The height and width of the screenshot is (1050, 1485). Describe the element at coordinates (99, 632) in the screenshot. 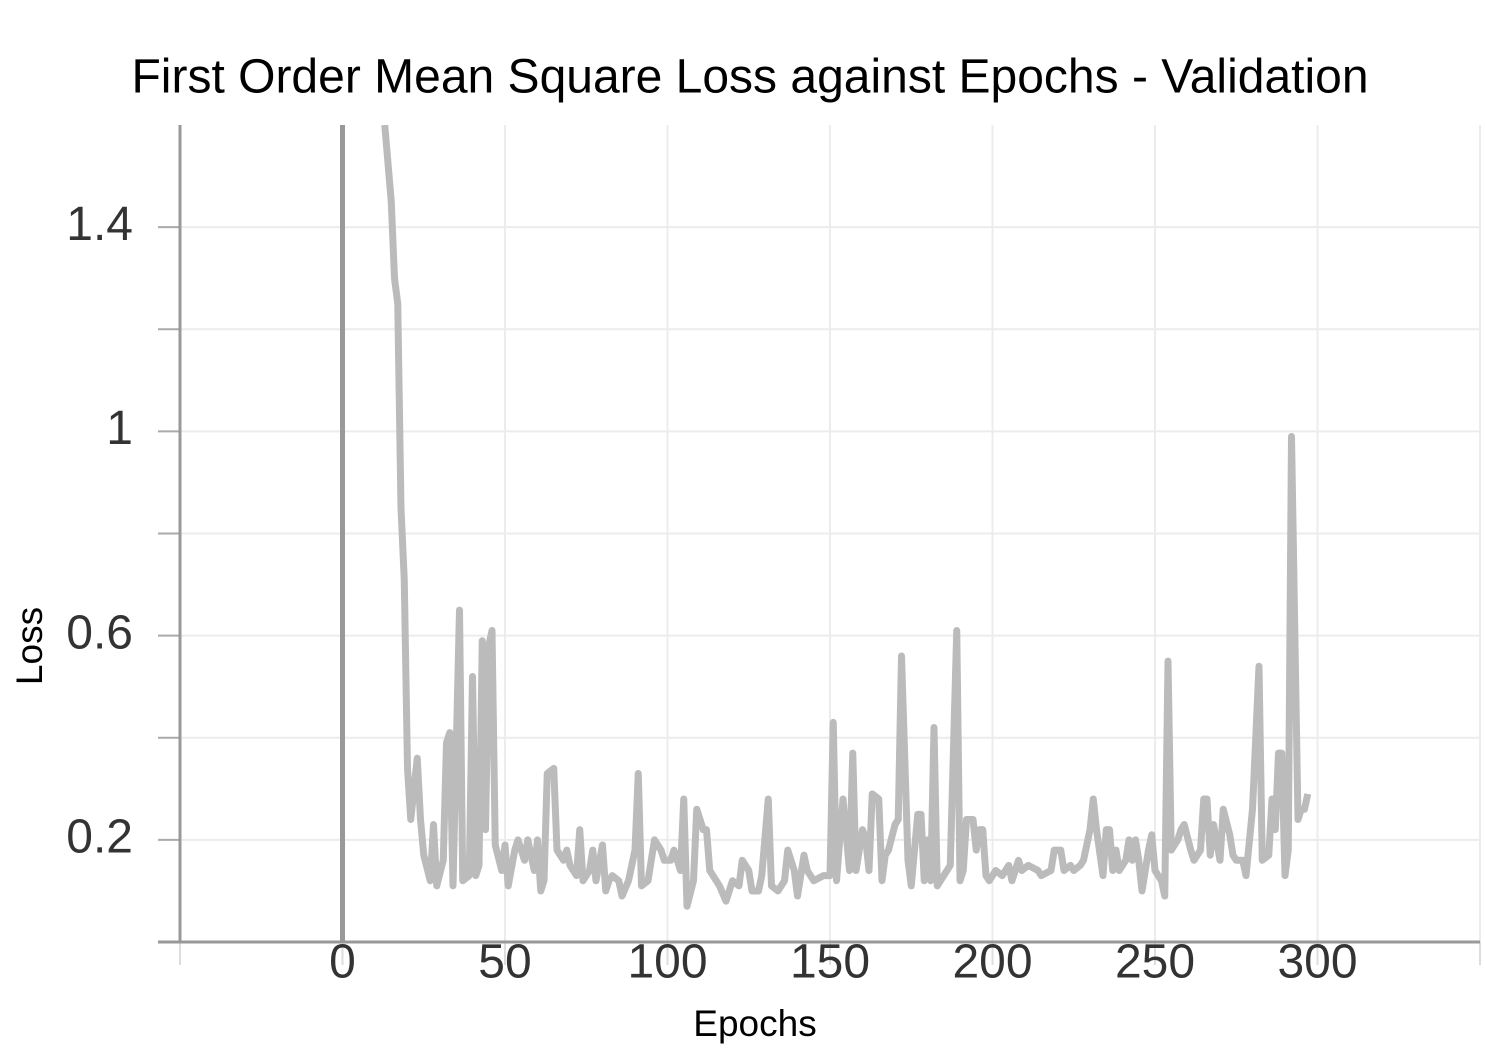

I see `y-tick-label: 0.6` at that location.